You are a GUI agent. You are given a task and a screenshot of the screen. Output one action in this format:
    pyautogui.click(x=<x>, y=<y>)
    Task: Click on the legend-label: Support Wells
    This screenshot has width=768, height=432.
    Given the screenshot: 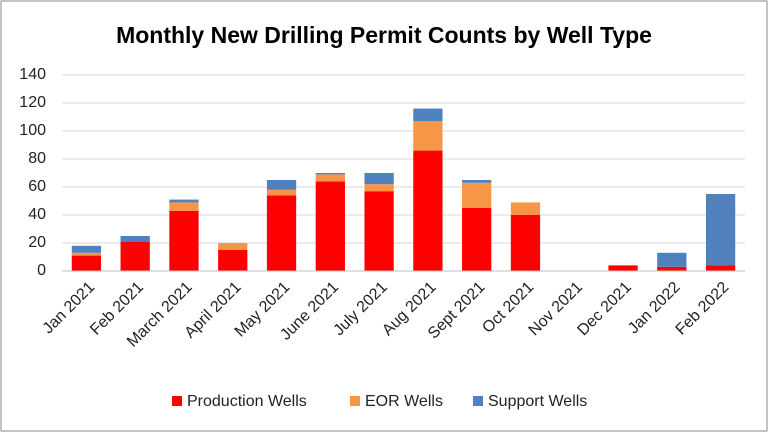 What is the action you would take?
    pyautogui.click(x=537, y=401)
    